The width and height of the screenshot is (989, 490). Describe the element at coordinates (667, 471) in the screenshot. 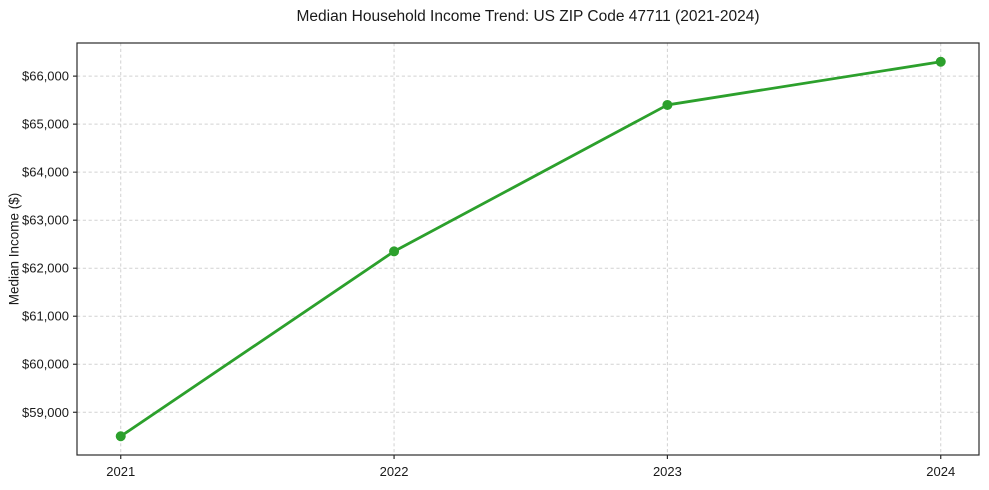

I see `x-tick-label: 2023` at that location.